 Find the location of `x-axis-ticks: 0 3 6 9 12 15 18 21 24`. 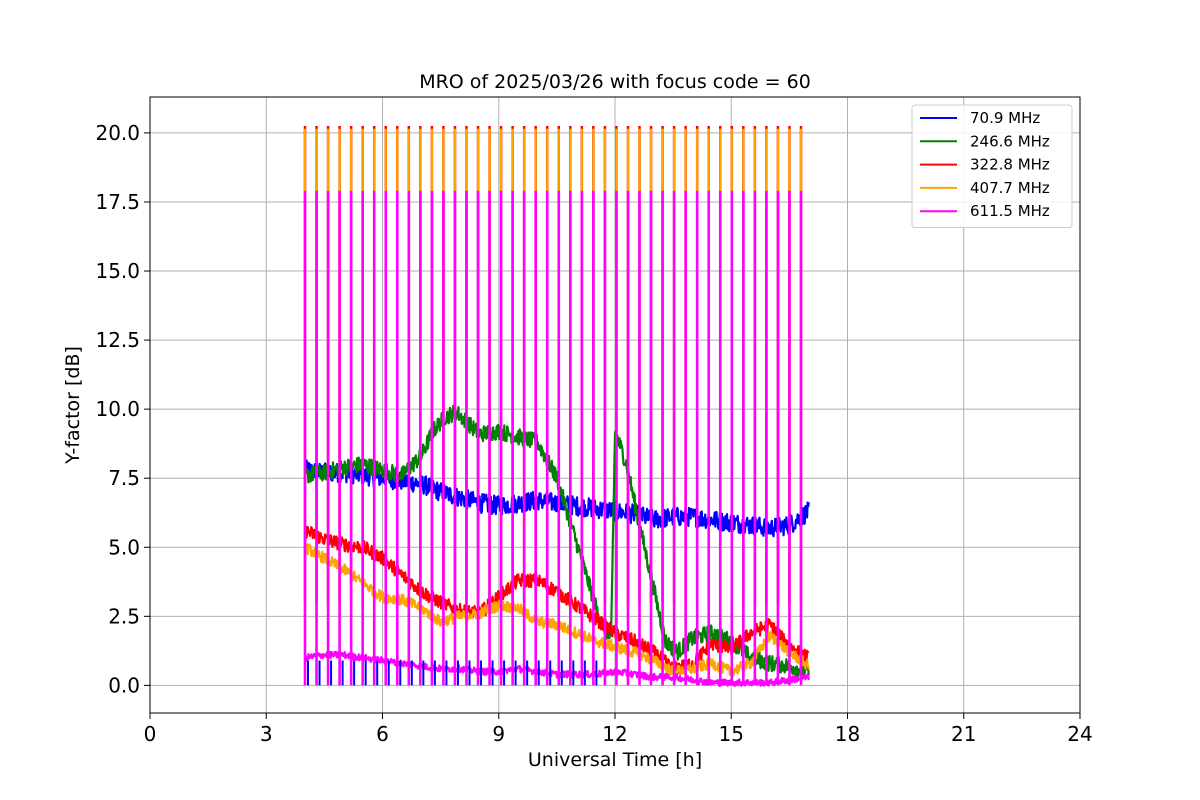

x-axis-ticks: 0 3 6 9 12 15 18 21 24 is located at coordinates (618, 729).